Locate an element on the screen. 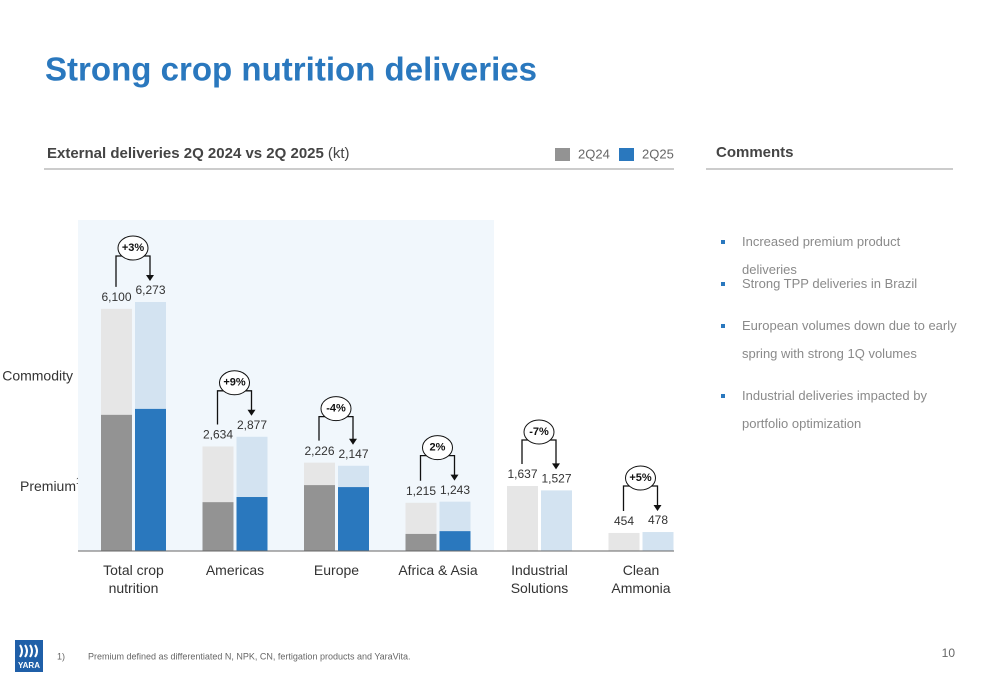 This screenshot has width=1000, height=685. change-label: +3% is located at coordinates (133, 248).